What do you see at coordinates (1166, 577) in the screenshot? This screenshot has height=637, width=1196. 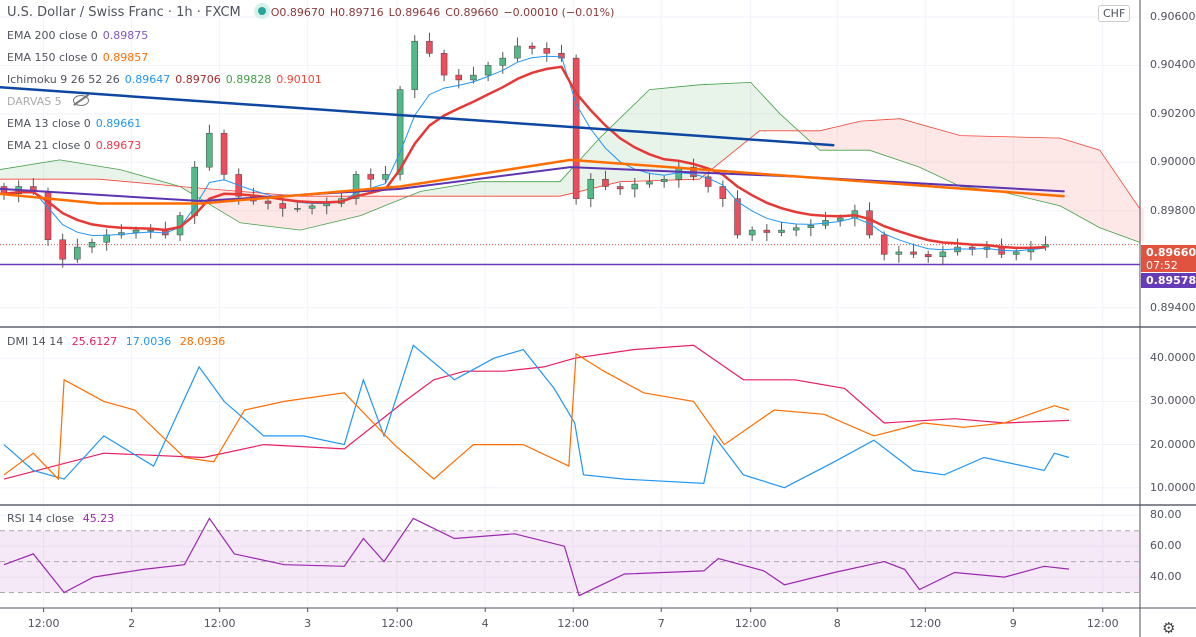 I see `y-axis-tick-label: 40.00` at bounding box center [1166, 577].